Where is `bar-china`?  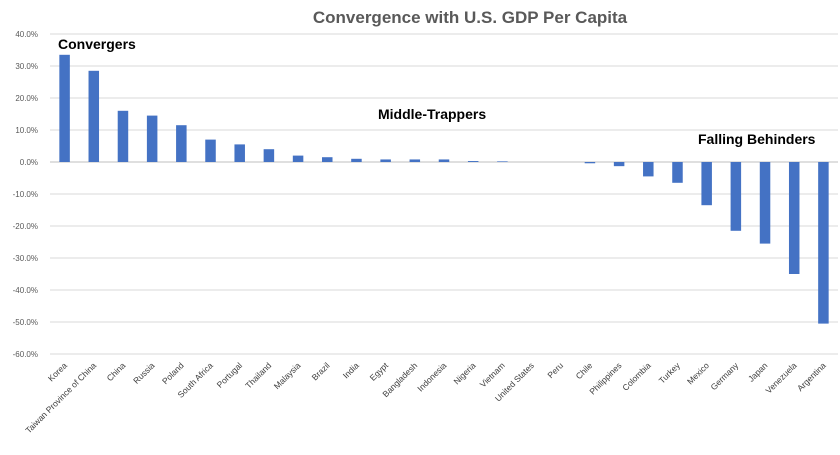
bar-china is located at coordinates (123, 136).